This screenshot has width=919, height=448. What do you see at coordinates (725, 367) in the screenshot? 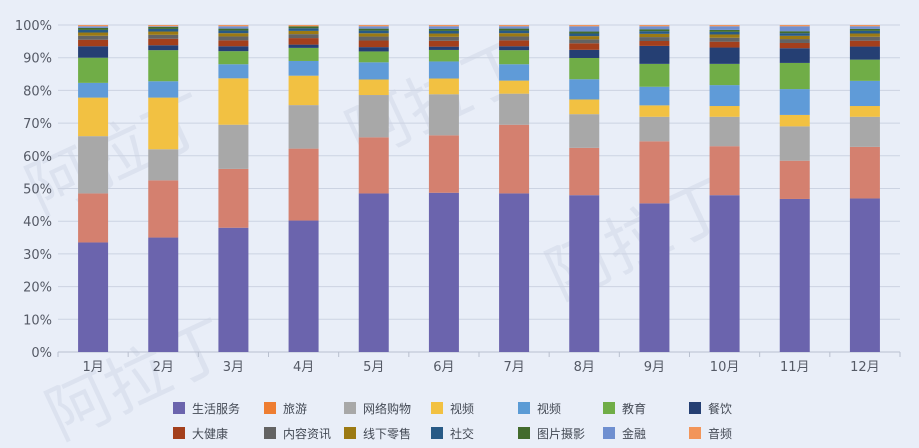
I see `x-tick-label: 10月` at bounding box center [725, 367].